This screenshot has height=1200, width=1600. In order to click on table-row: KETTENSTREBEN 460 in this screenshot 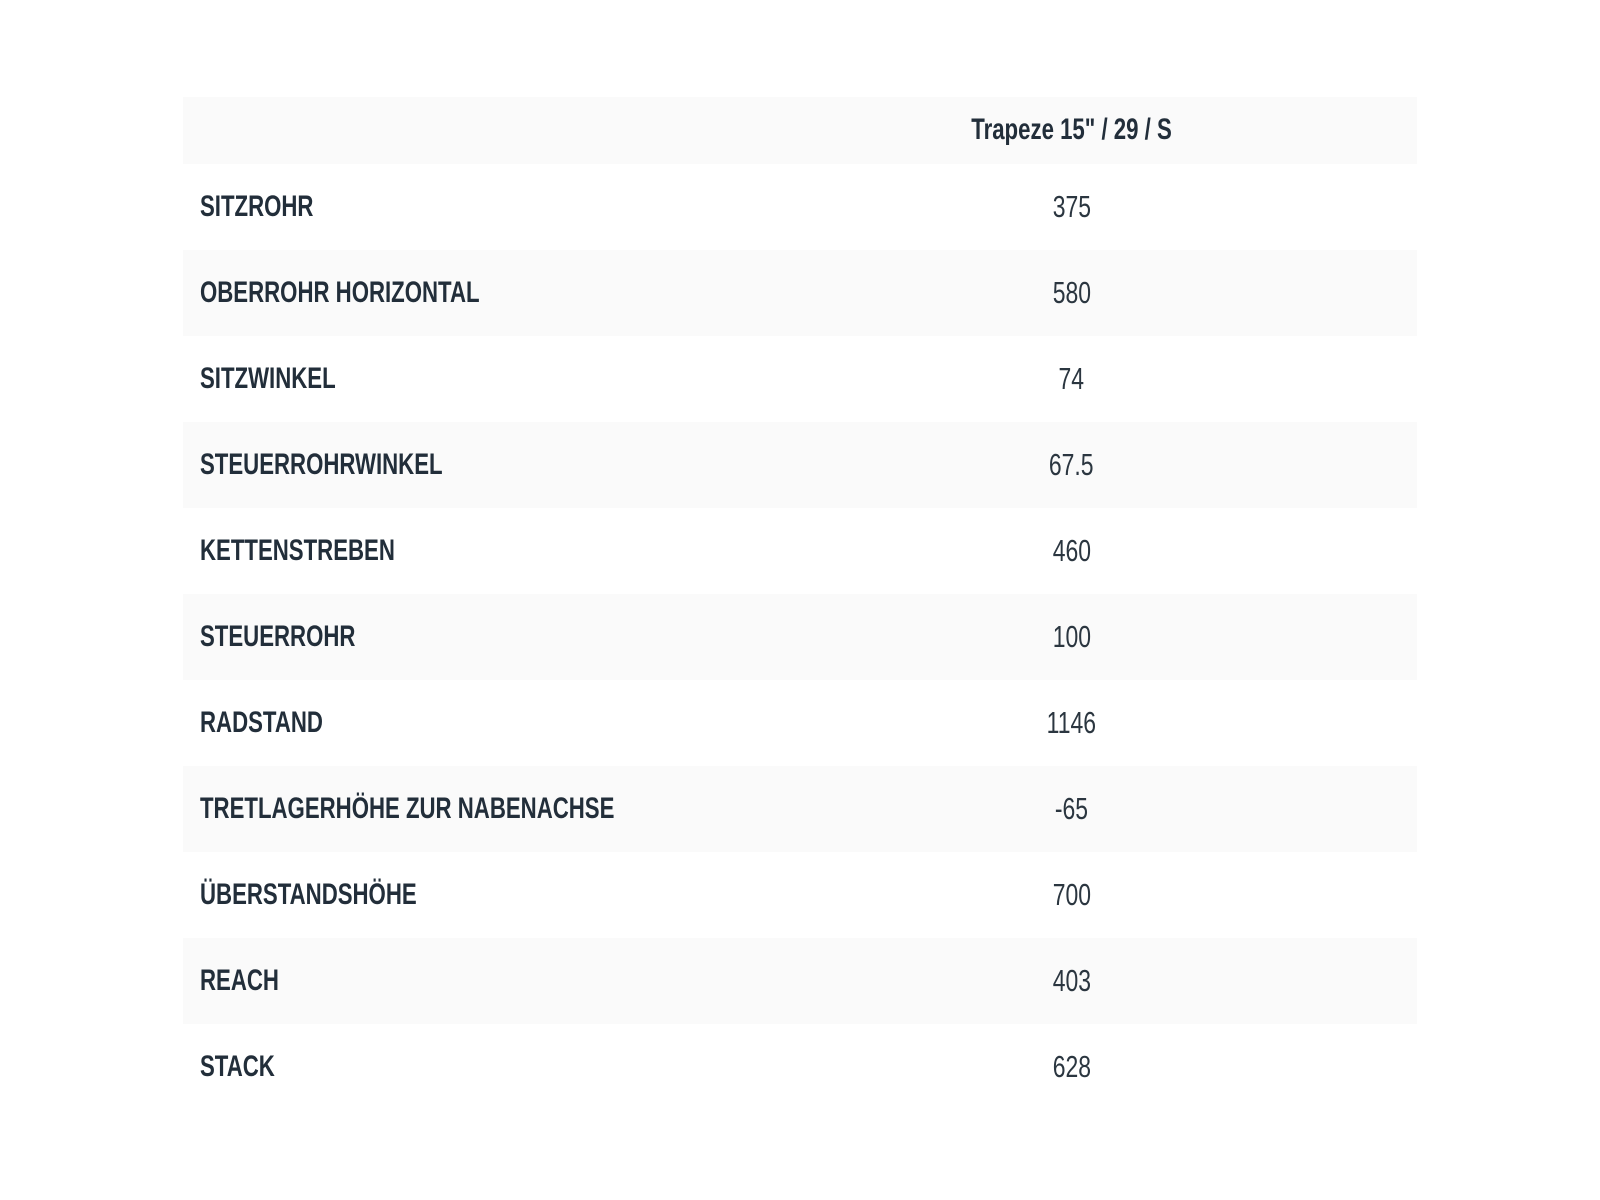, I will do `click(800, 551)`.